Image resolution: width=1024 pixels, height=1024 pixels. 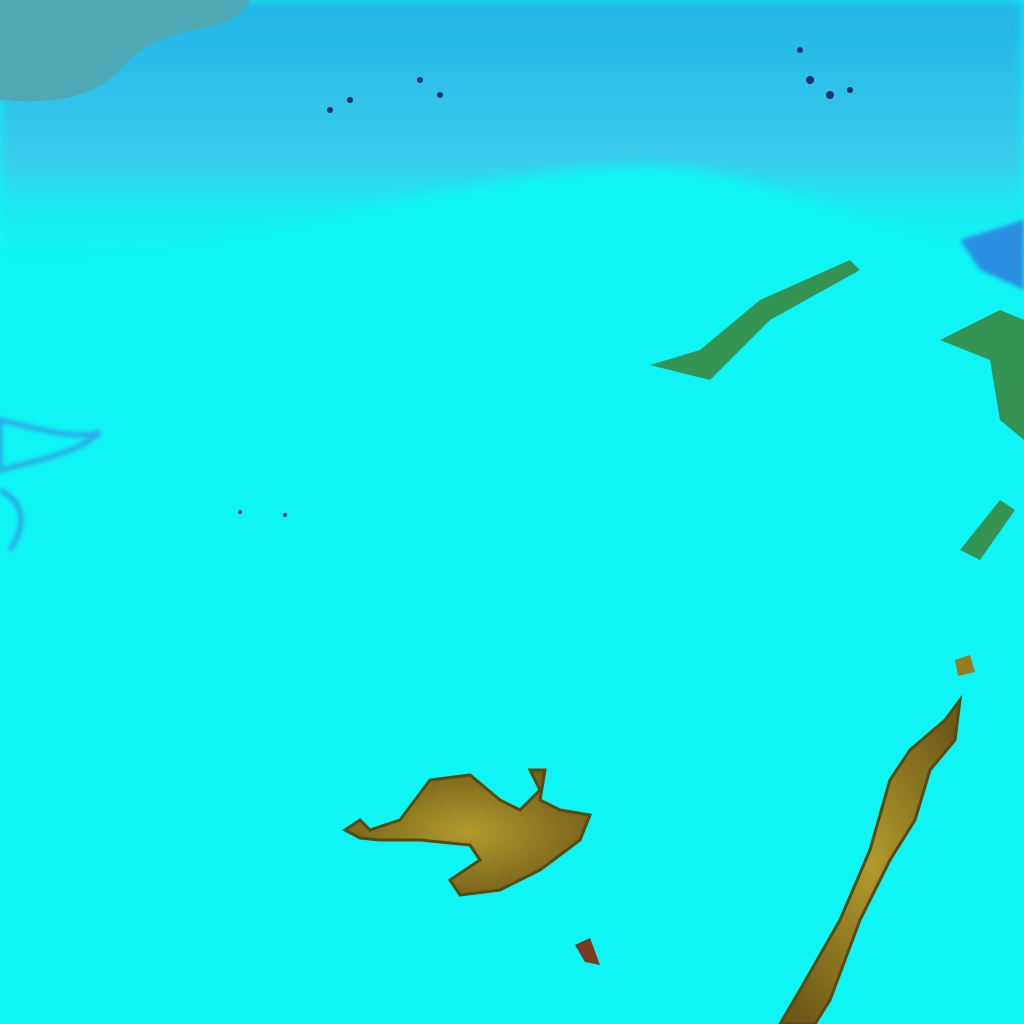 I want to click on green-ridges, so click(x=837, y=410).